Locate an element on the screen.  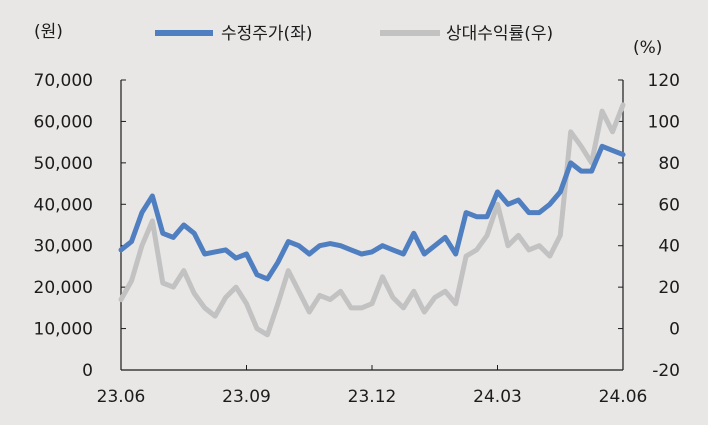
right-tick-label: 100 is located at coordinates (664, 122).